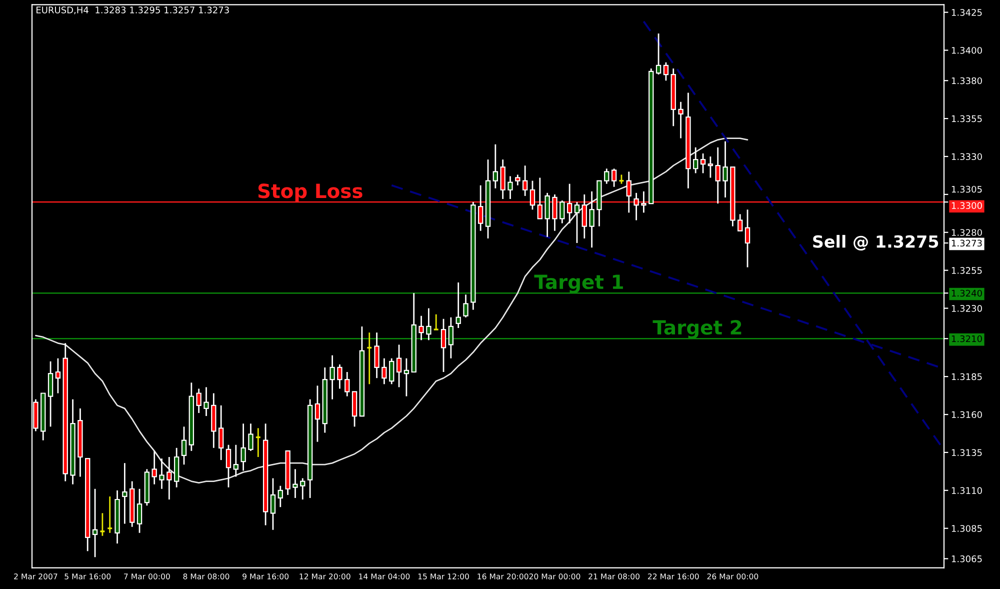 The height and width of the screenshot is (589, 1000). Describe the element at coordinates (967, 50) in the screenshot. I see `y-tick-label: 1.3400` at that location.